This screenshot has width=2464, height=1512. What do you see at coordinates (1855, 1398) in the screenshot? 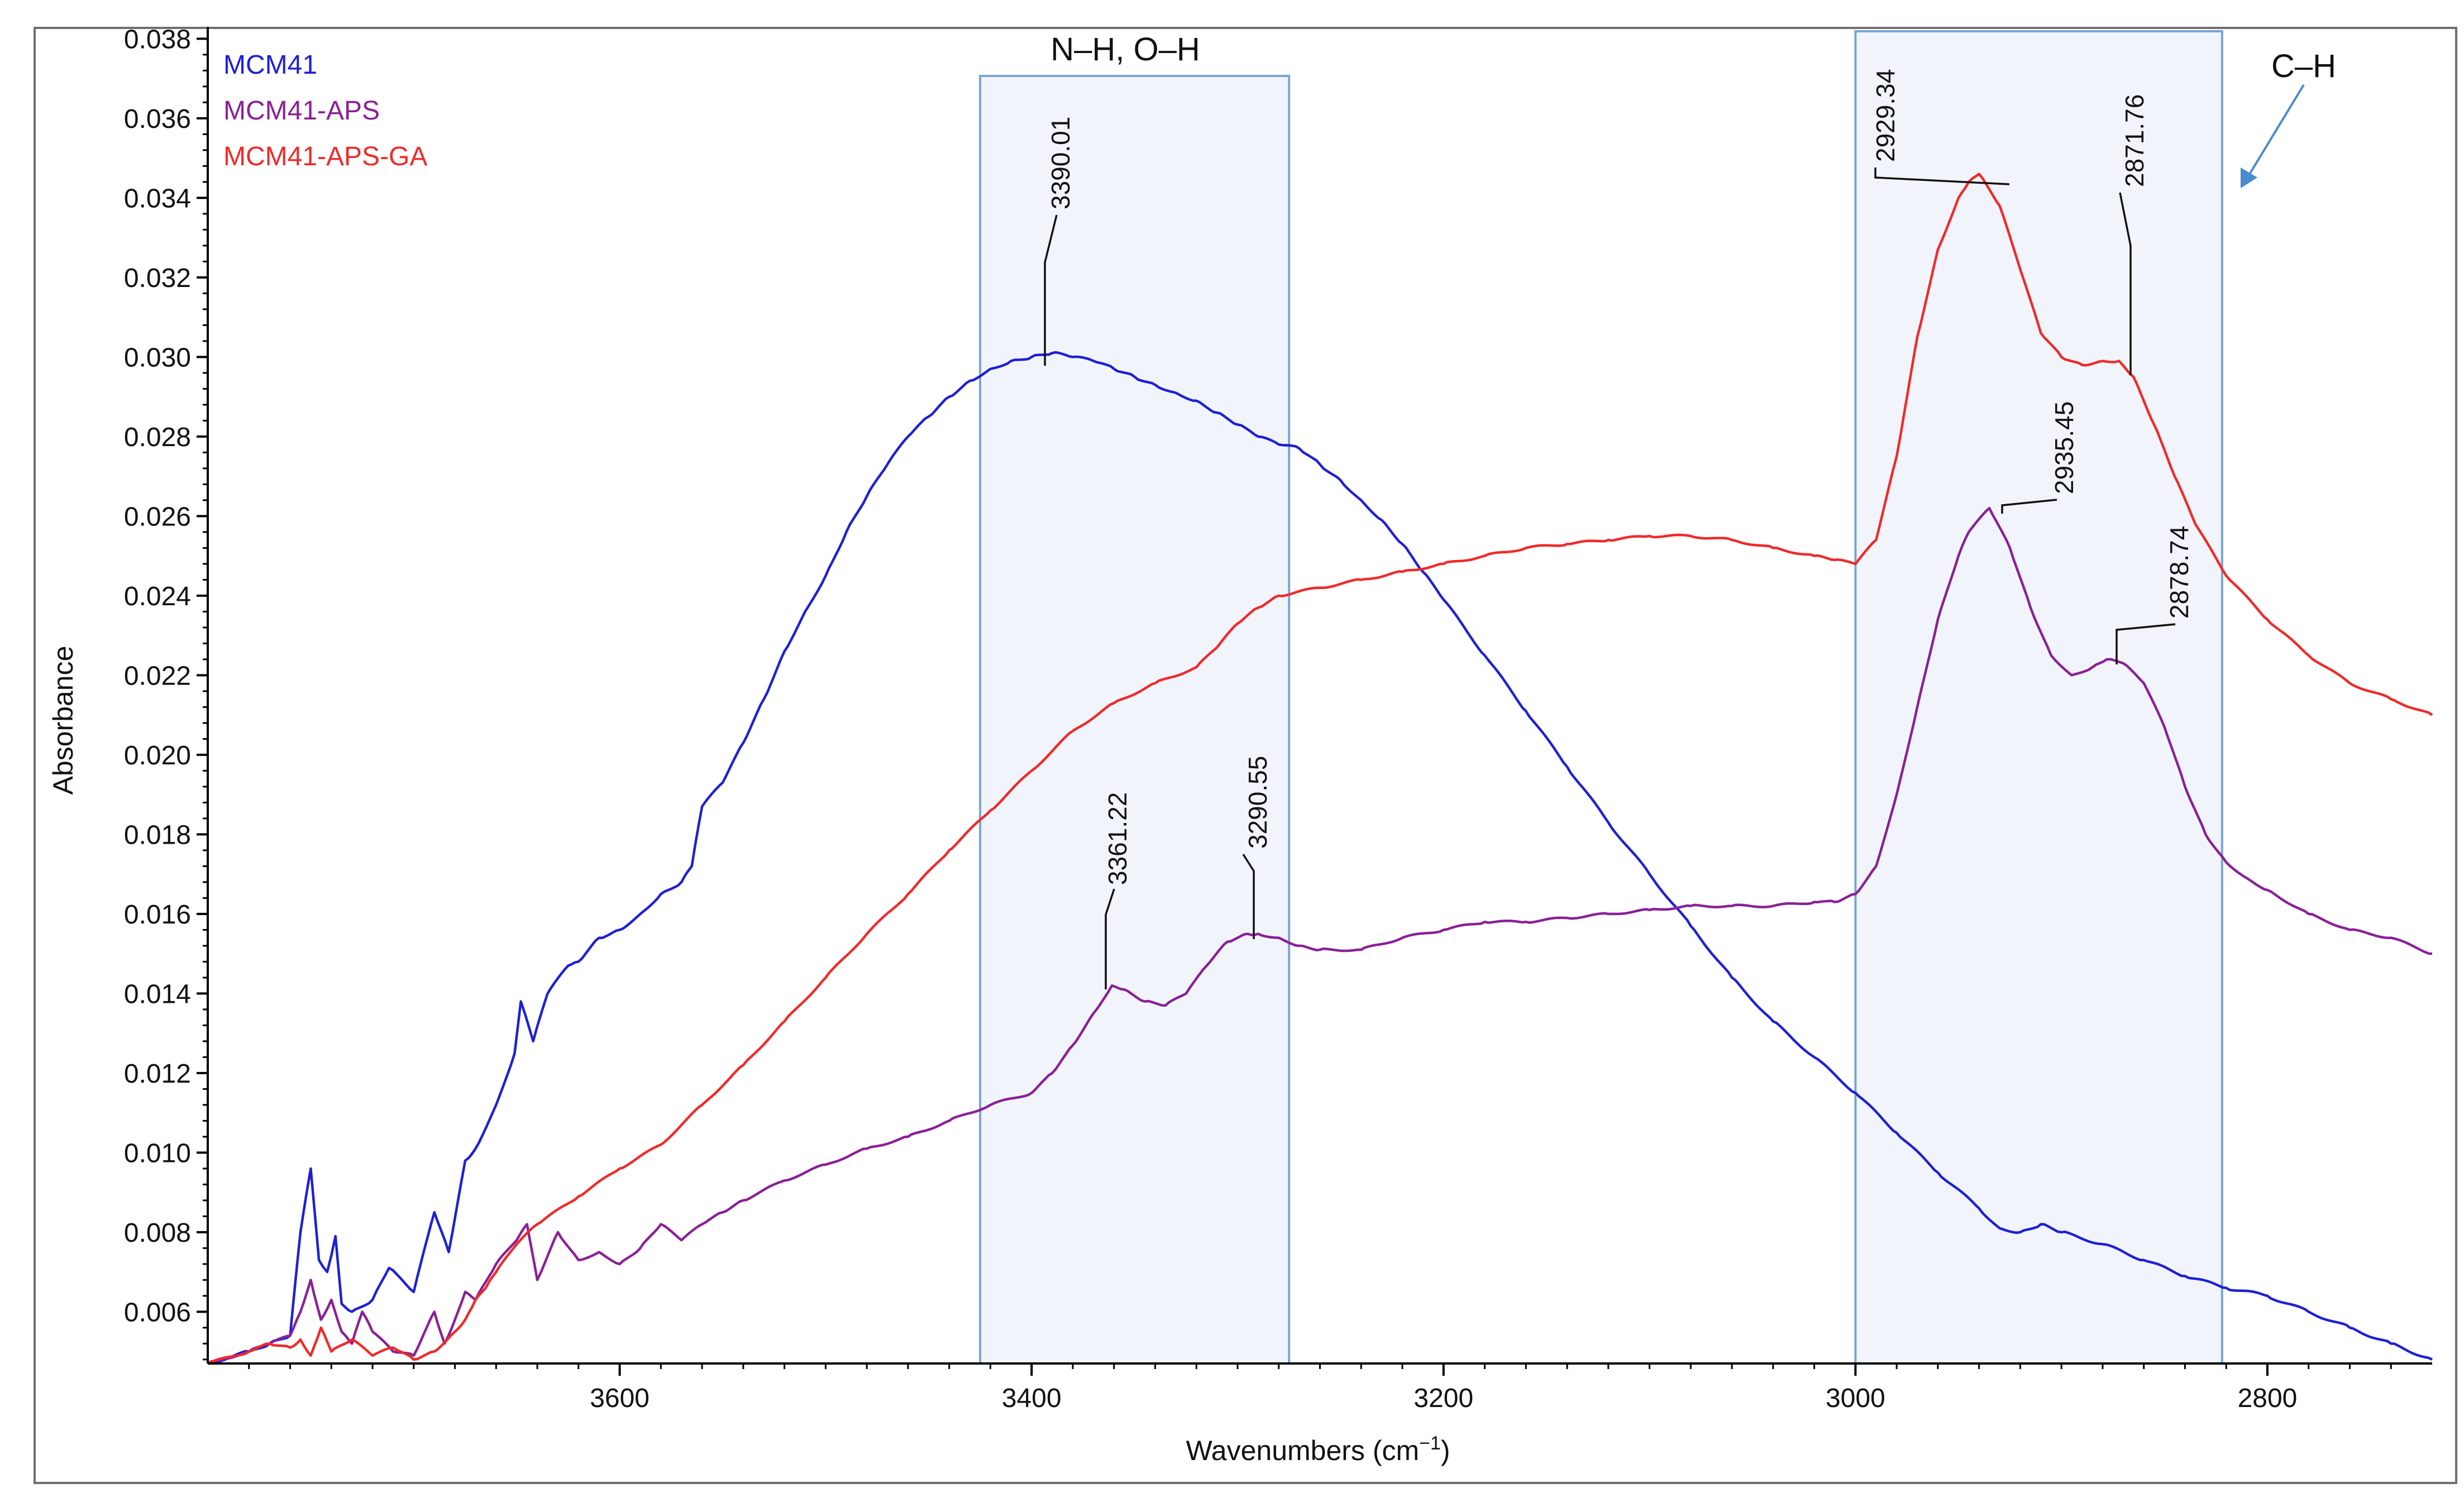
I see `x-tick-label: 3000` at bounding box center [1855, 1398].